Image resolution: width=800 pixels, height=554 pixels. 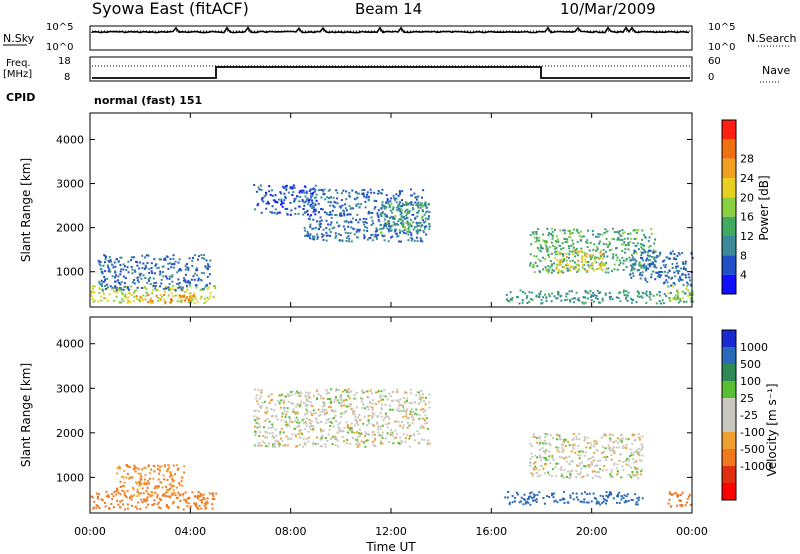 I want to click on cpid-label: CPID, so click(x=20, y=97).